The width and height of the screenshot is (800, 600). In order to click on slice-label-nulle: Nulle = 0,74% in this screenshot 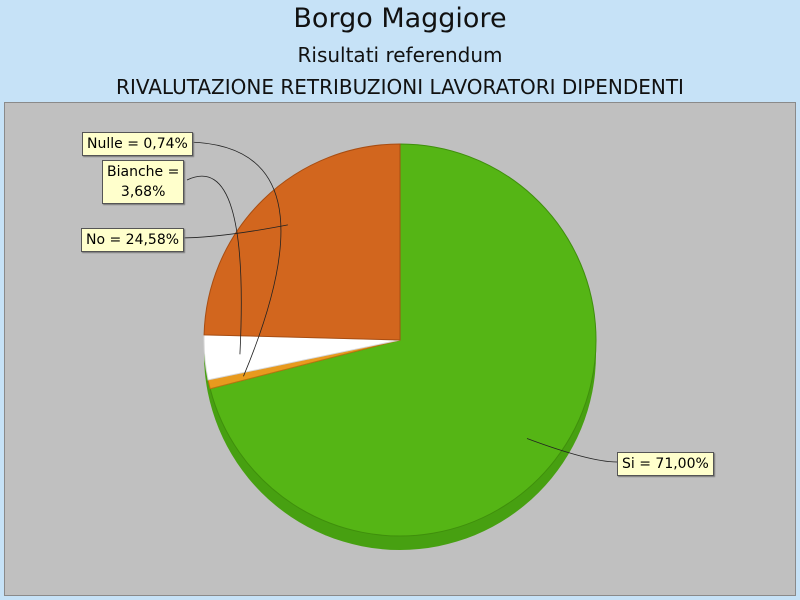, I will do `click(137, 144)`.